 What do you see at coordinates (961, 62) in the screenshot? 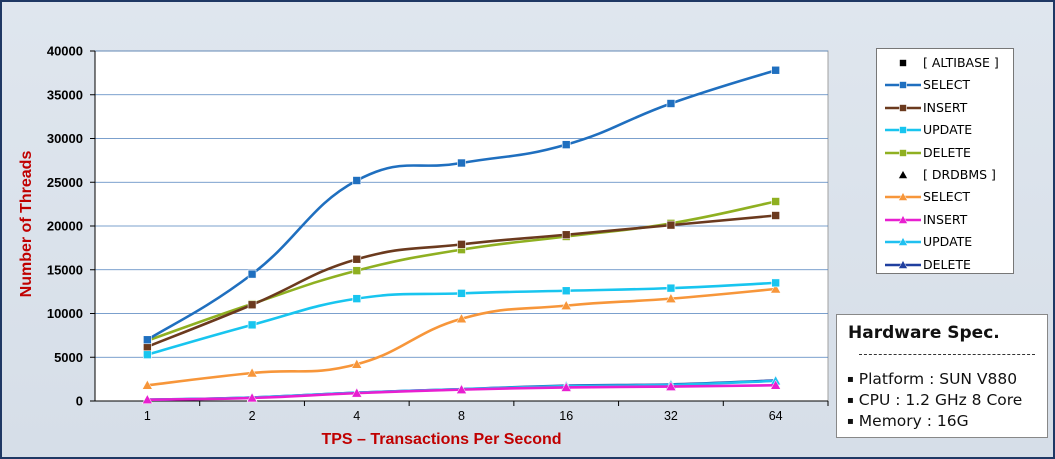
I see `legend-group-label: [ ALTIBASE ]` at bounding box center [961, 62].